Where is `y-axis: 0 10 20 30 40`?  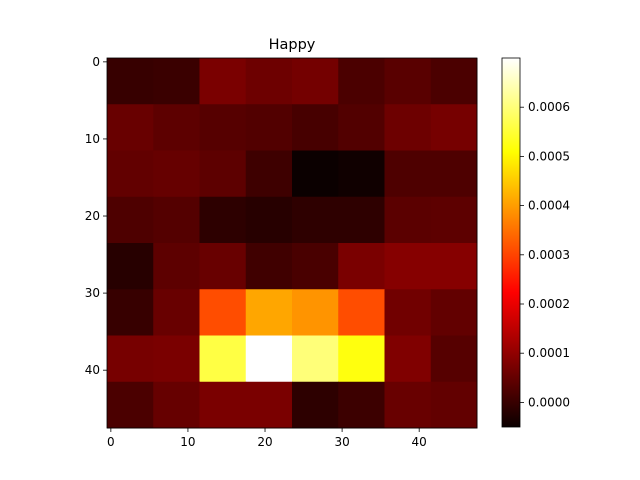
y-axis: 0 10 20 30 40 is located at coordinates (96, 216).